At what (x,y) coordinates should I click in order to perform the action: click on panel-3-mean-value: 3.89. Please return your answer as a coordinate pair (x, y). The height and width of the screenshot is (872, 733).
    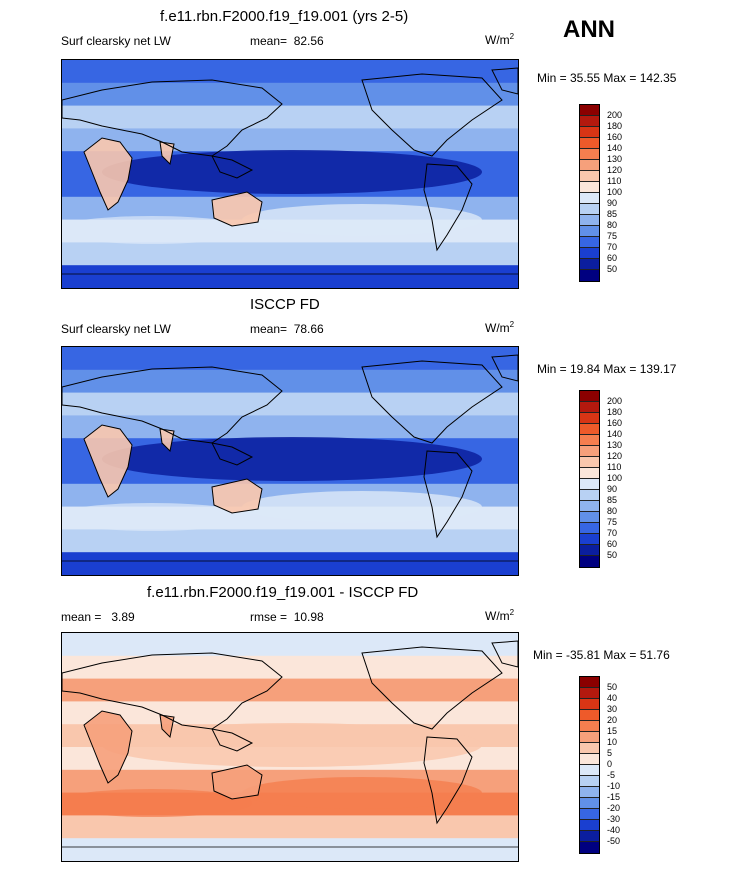
    Looking at the image, I should click on (123, 617).